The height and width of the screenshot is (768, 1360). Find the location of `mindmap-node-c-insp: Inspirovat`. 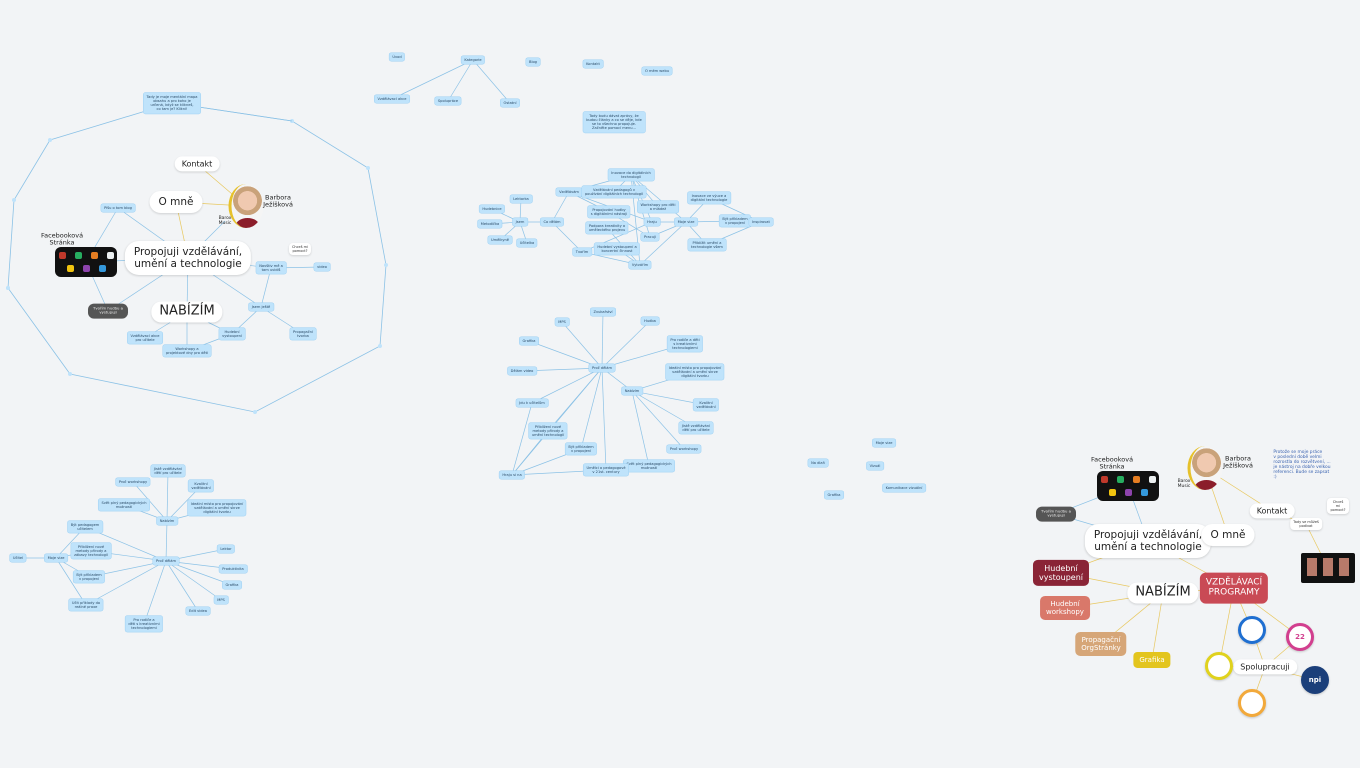

mindmap-node-c-insp: Inspirovat is located at coordinates (761, 222).